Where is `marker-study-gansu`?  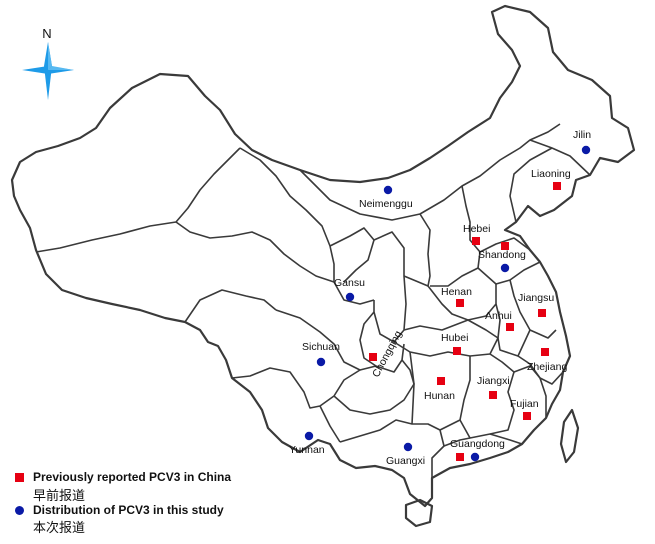
marker-study-gansu is located at coordinates (350, 297).